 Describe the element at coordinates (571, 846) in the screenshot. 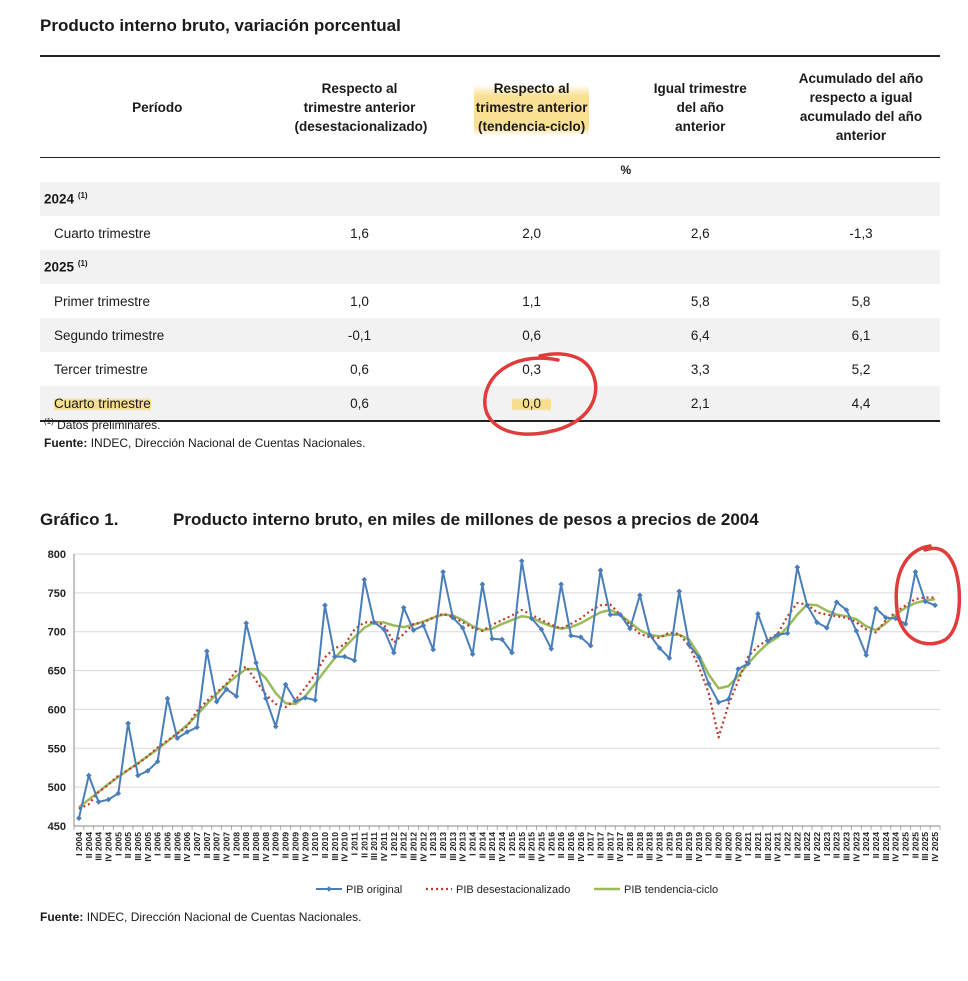

I see `x-tick-label: III 2016` at that location.